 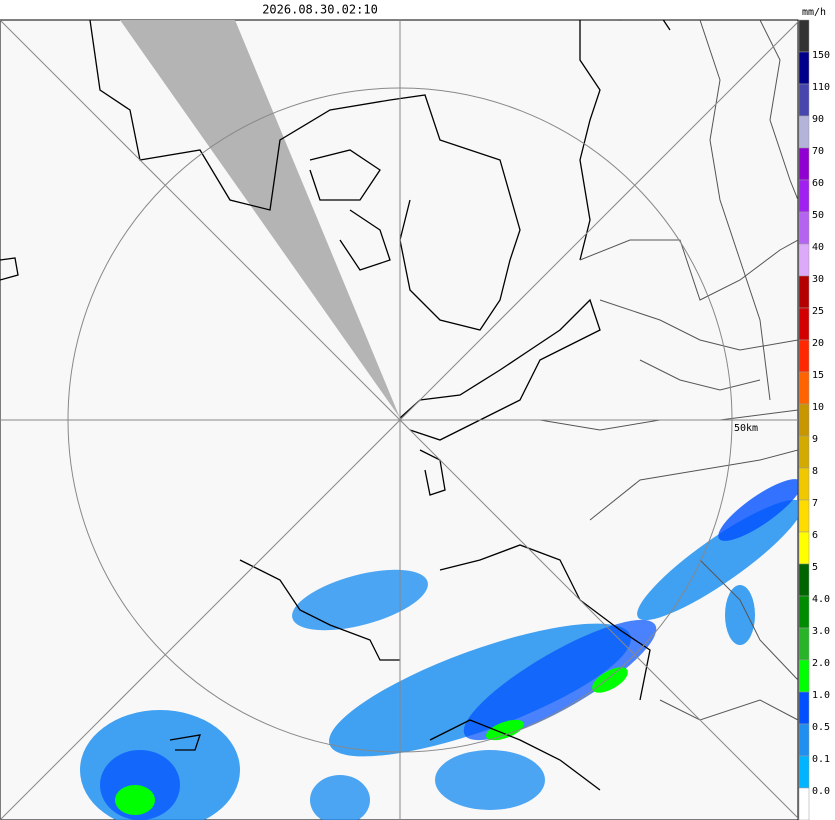 What do you see at coordinates (821, 663) in the screenshot?
I see `legend-label: 2.0` at bounding box center [821, 663].